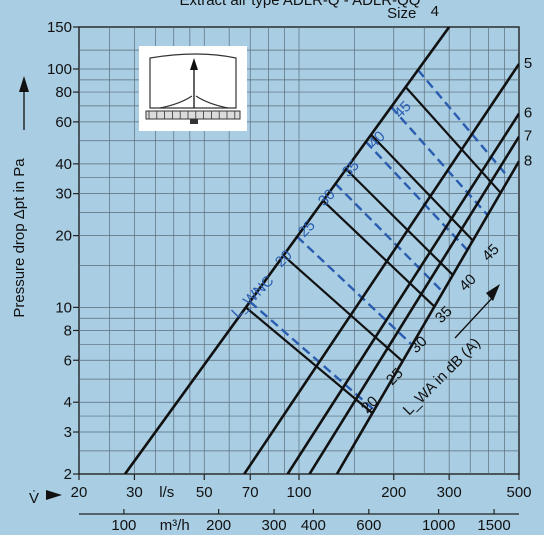 The height and width of the screenshot is (535, 544). I want to click on size-label-4: 4, so click(435, 11).